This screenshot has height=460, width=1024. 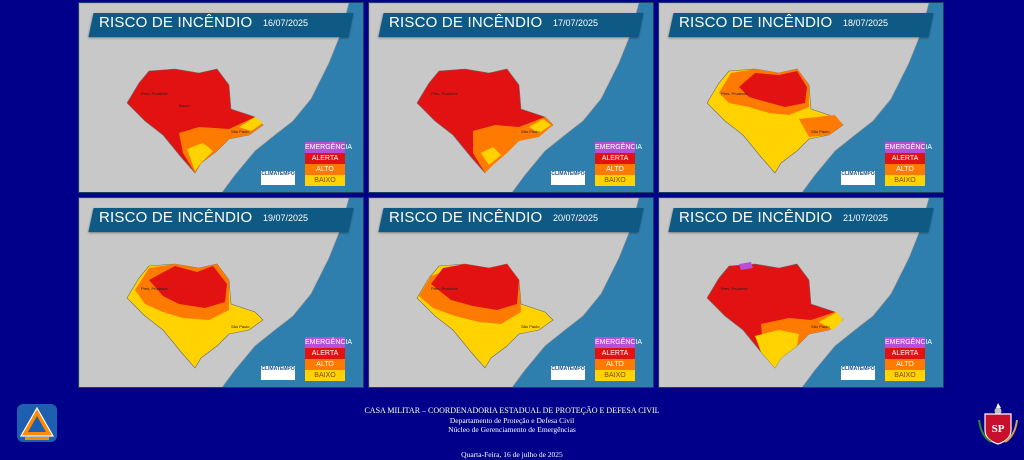 I want to click on map-date: 20/07/2025, so click(x=576, y=218).